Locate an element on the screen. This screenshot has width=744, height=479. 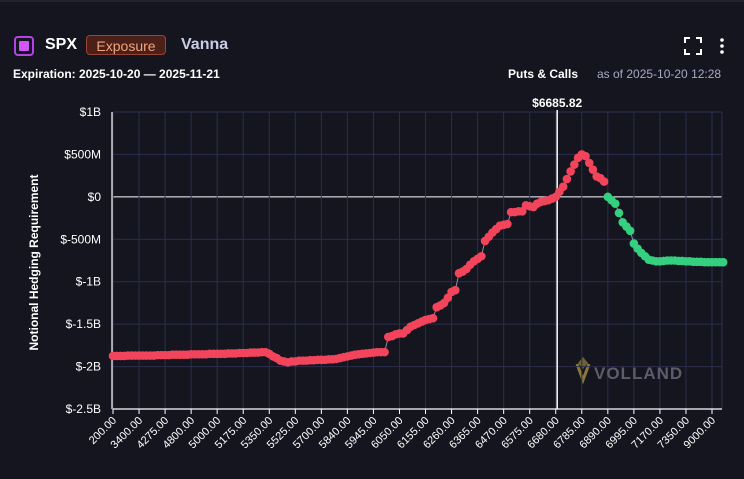
option-types: Puts & Calls is located at coordinates (543, 74).